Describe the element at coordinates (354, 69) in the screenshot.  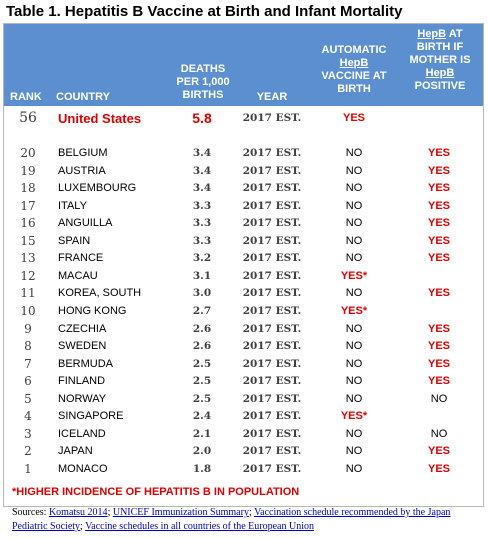
I see `header-automatic-hepb: AUTOMATIC HepB VACCINE AT BIRTH` at that location.